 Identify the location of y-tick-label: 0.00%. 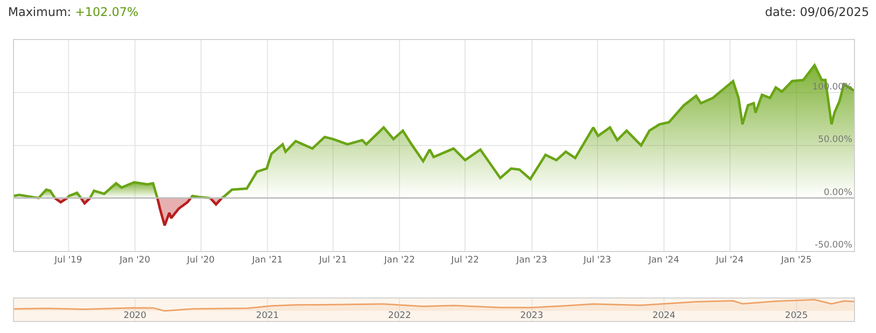
(838, 193).